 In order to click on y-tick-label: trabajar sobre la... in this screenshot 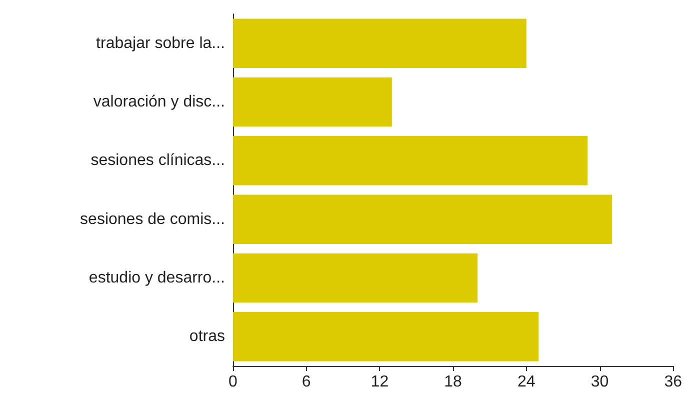, I will do `click(160, 43)`.